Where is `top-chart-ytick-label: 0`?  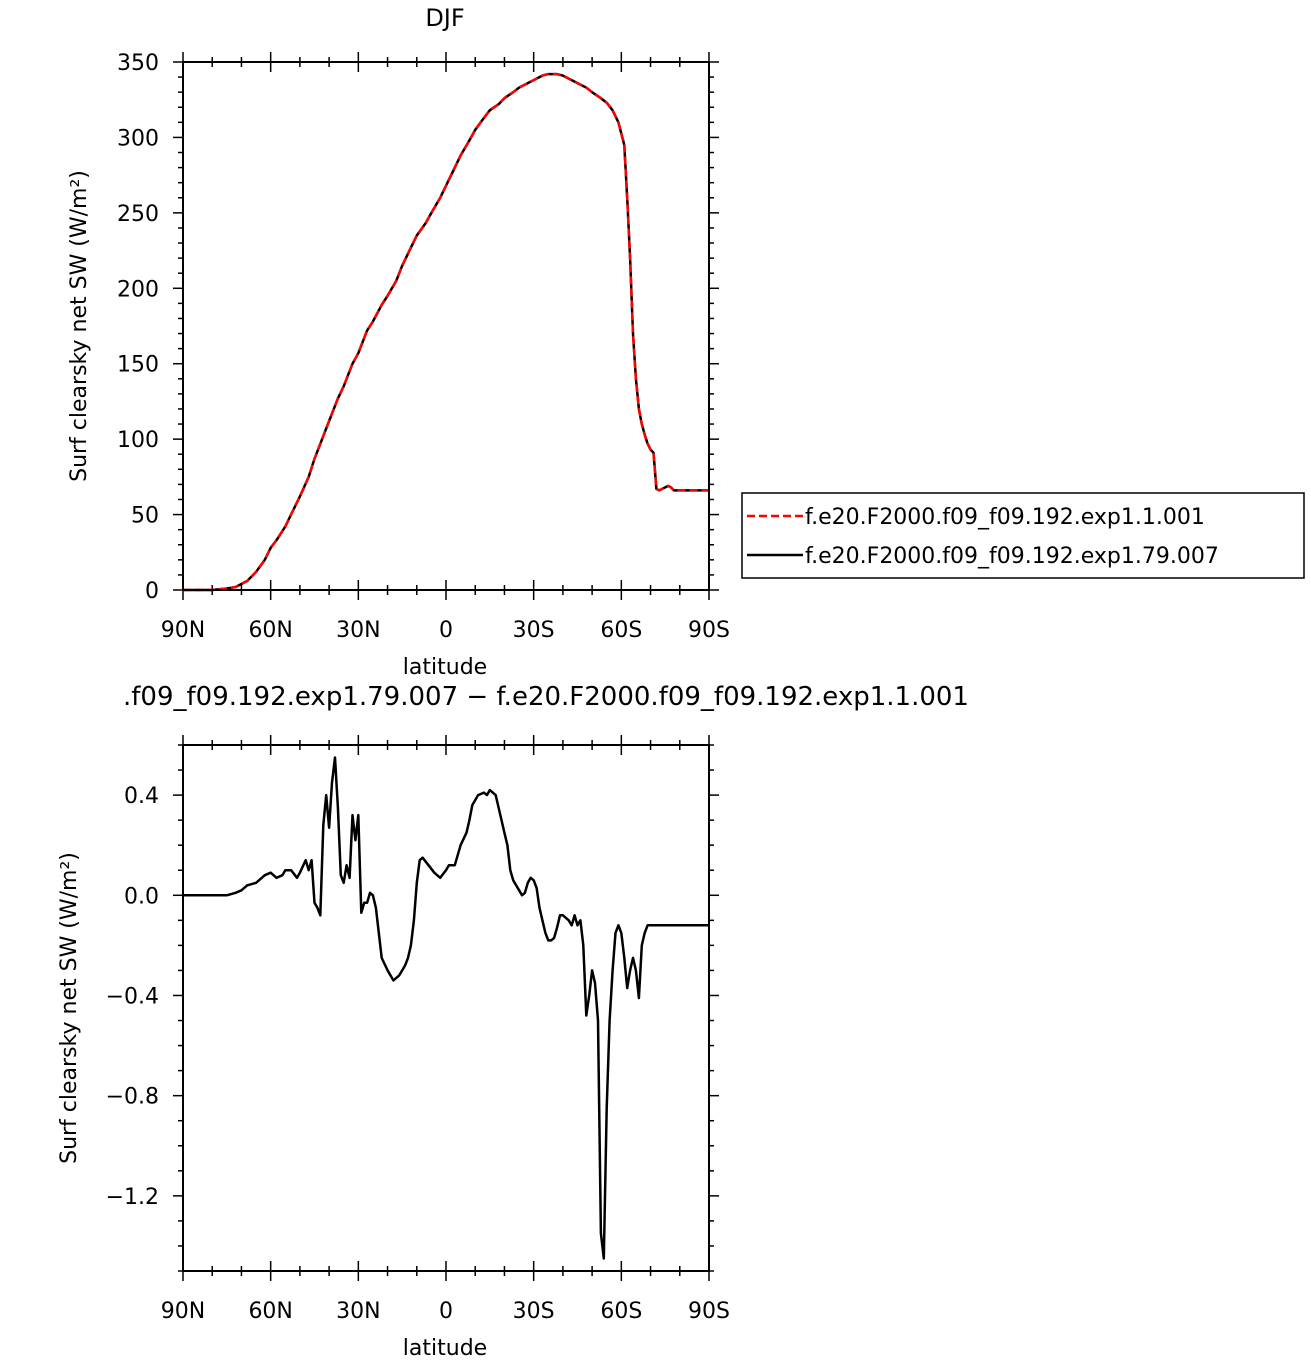
top-chart-ytick-label: 0 is located at coordinates (152, 591).